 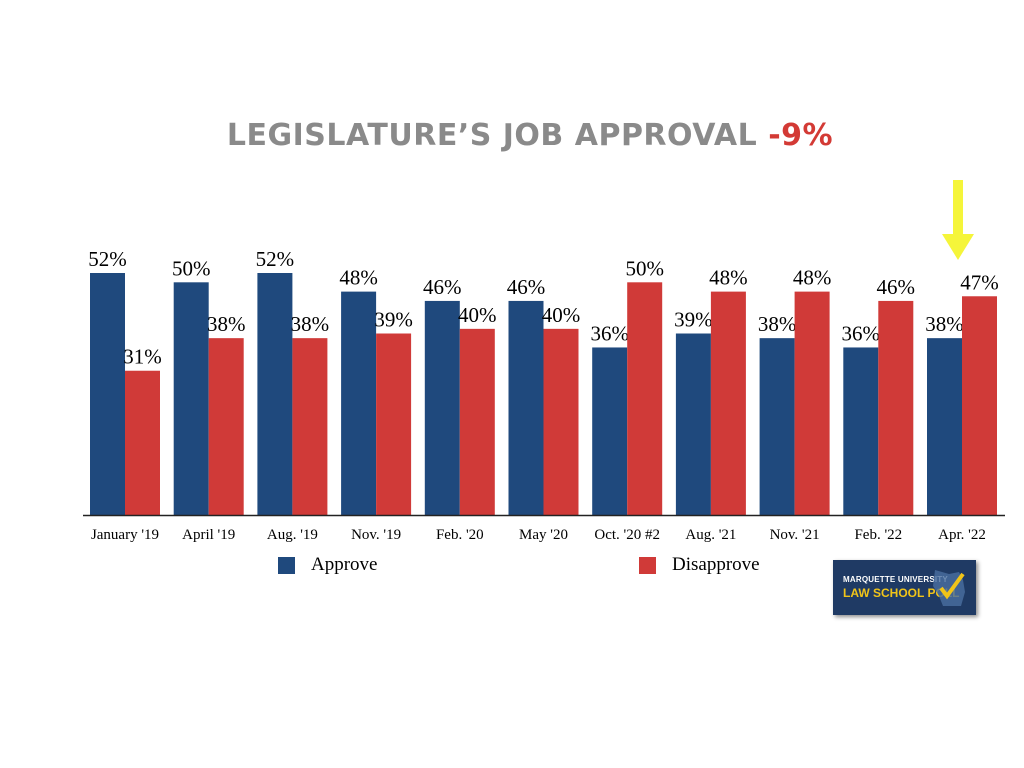 I want to click on legend-disapprove: Disapprove, so click(x=699, y=565).